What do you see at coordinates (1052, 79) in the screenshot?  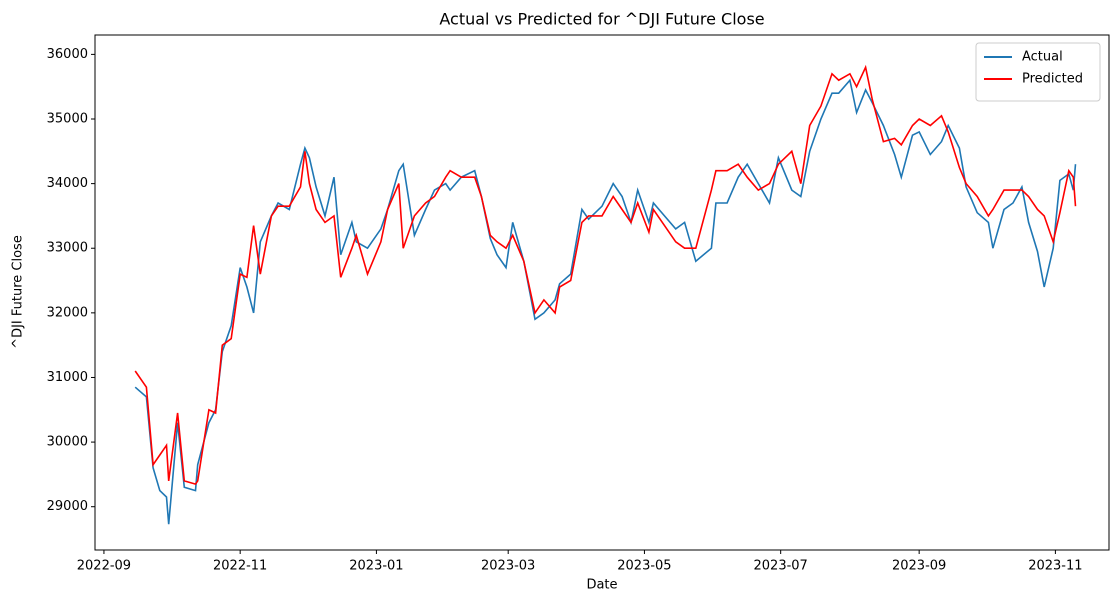 I see `legend-label: Predicted` at bounding box center [1052, 79].